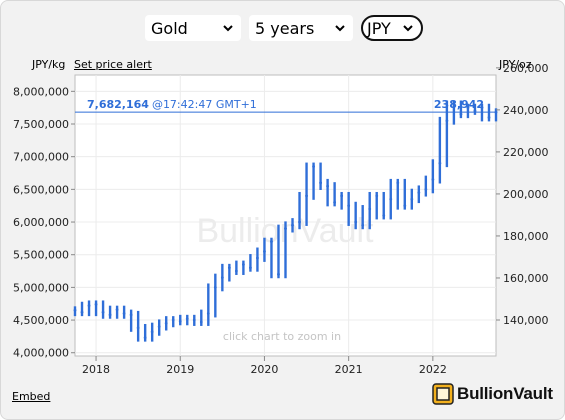 The height and width of the screenshot is (420, 565). What do you see at coordinates (180, 369) in the screenshot?
I see `x-tick-label: 2019` at bounding box center [180, 369].